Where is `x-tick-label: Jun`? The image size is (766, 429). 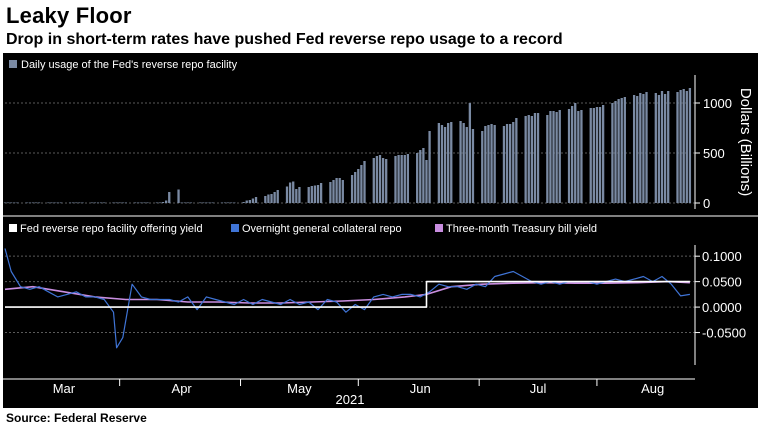 x-tick-label: Jun is located at coordinates (420, 388).